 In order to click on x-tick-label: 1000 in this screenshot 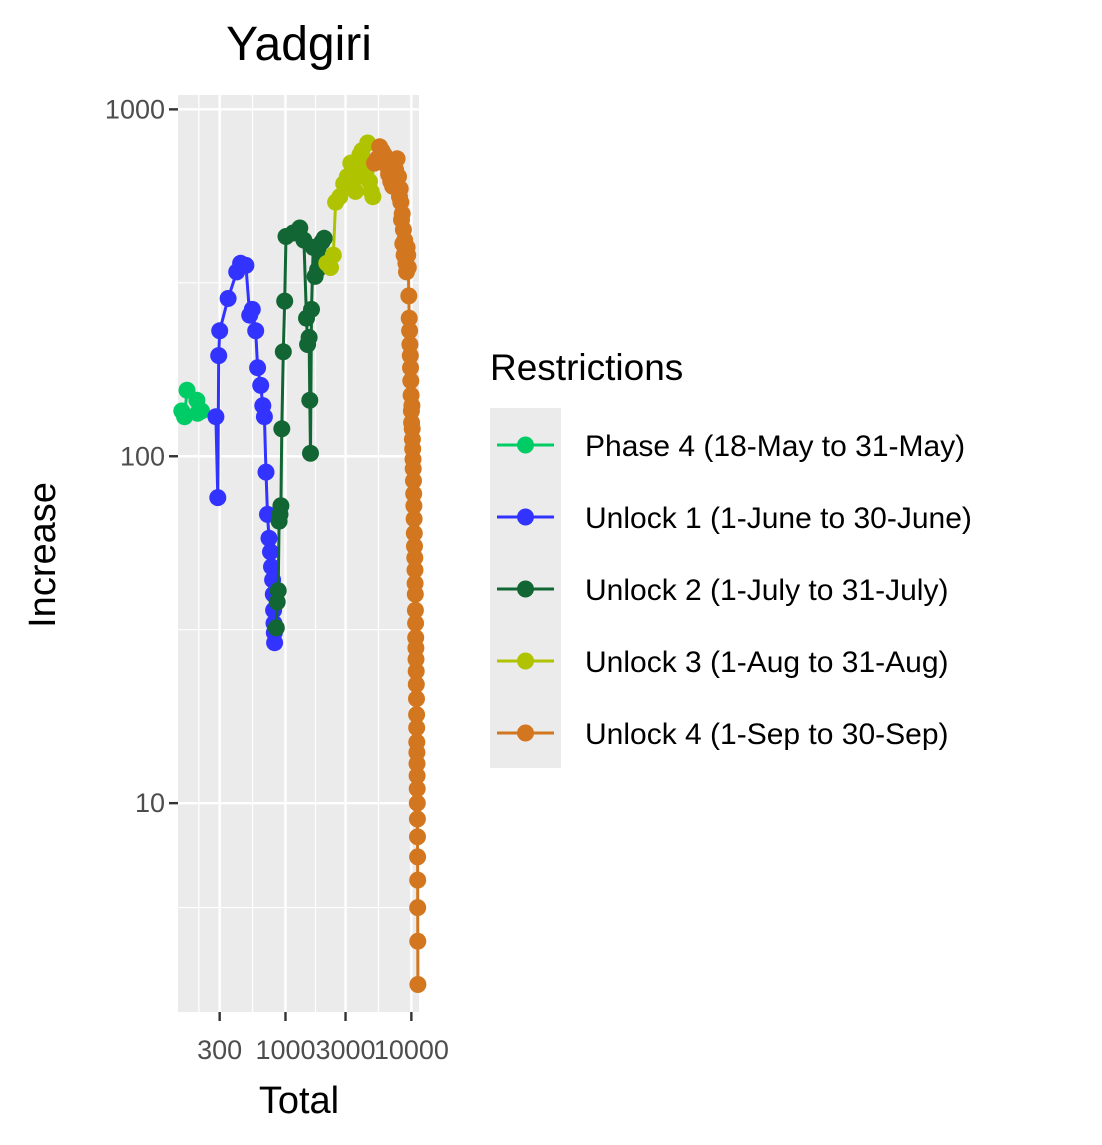, I will do `click(285, 1050)`.